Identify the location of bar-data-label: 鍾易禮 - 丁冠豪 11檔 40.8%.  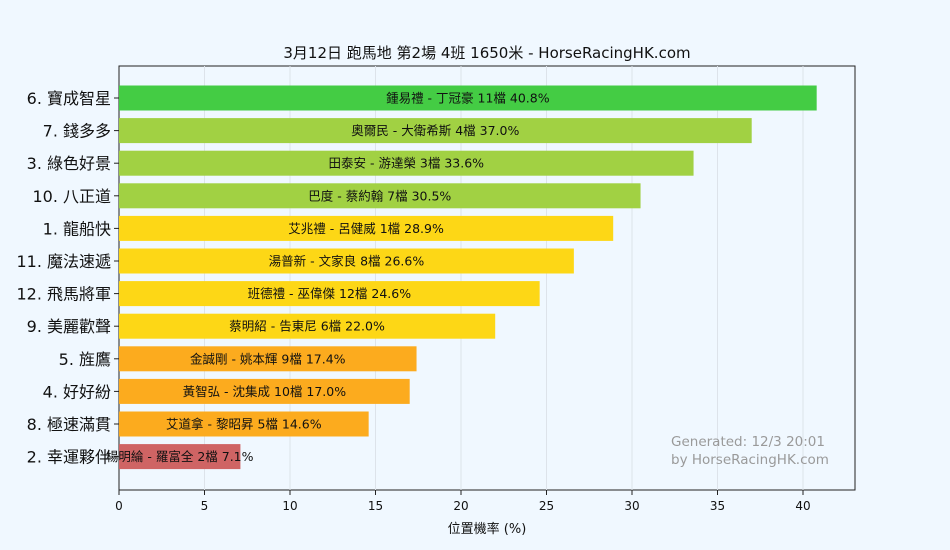
(468, 98).